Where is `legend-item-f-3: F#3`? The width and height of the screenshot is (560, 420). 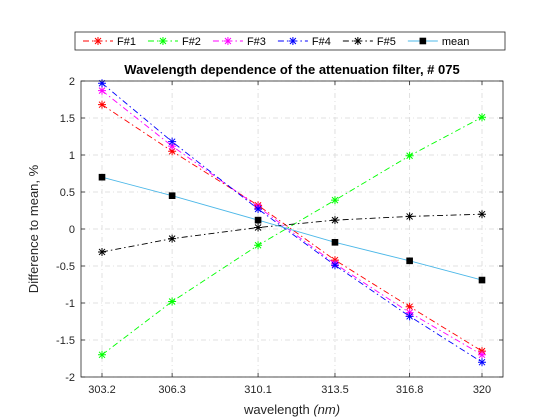
legend-item-f-3: F#3 is located at coordinates (239, 42).